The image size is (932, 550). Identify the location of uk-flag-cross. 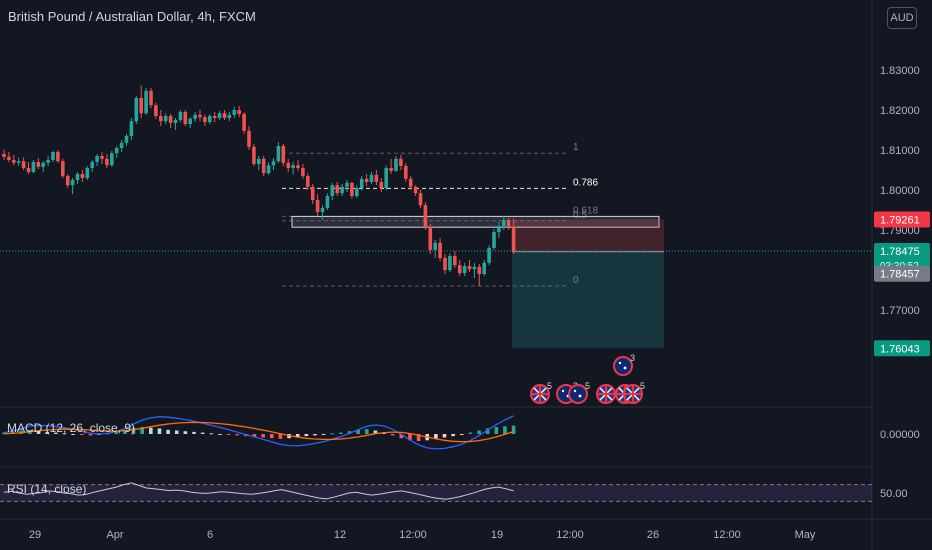
(540, 394).